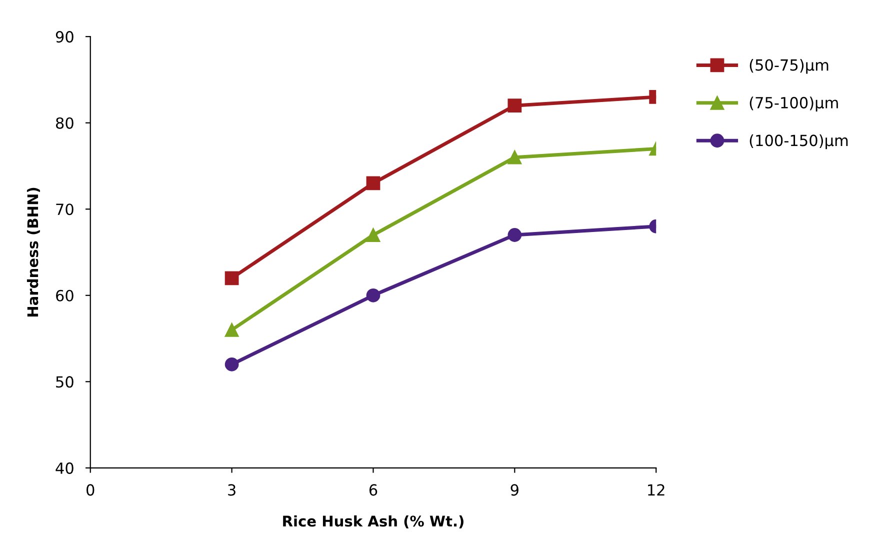  What do you see at coordinates (65, 37) in the screenshot?
I see `y-tick-label: 90` at bounding box center [65, 37].